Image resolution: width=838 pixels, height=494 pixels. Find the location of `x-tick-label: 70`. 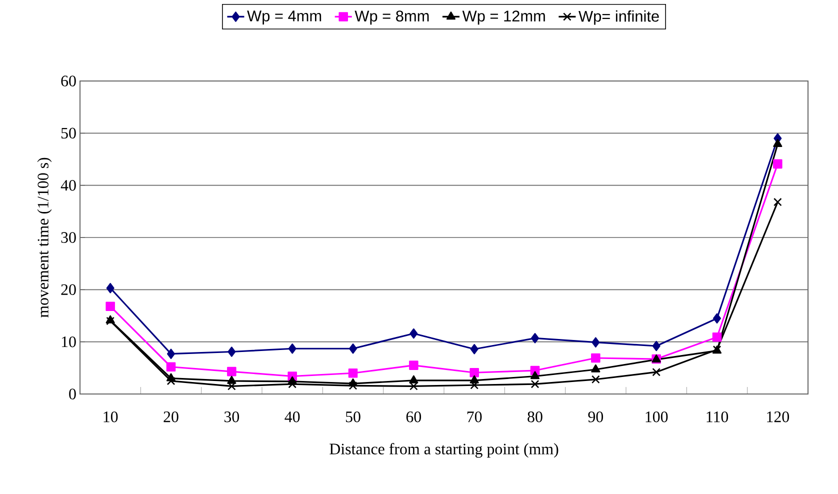

x-tick-label: 70 is located at coordinates (474, 416).